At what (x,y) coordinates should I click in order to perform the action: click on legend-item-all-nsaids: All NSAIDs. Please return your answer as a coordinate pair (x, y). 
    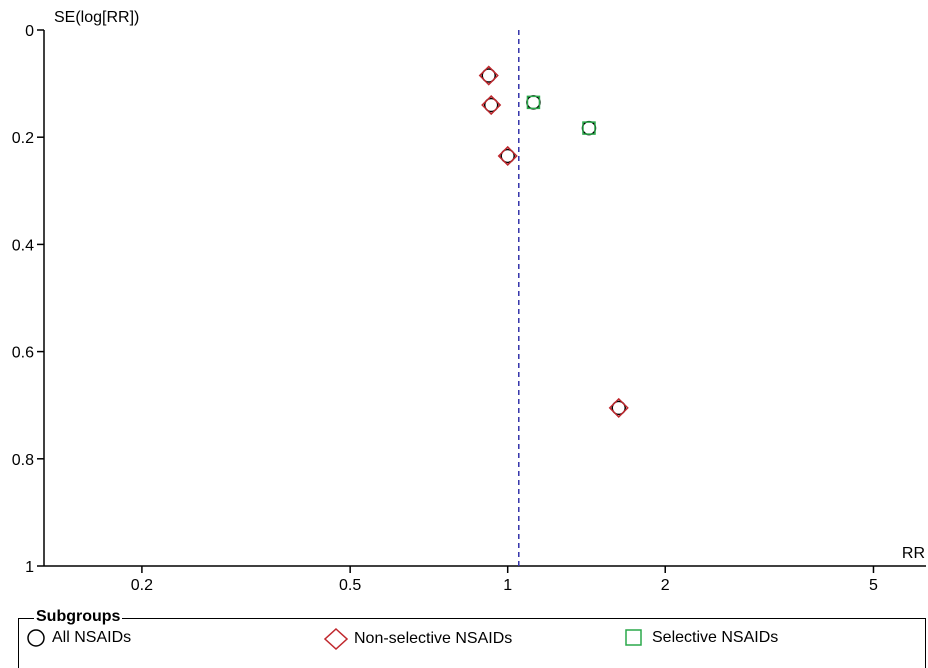
    Looking at the image, I should click on (78, 638).